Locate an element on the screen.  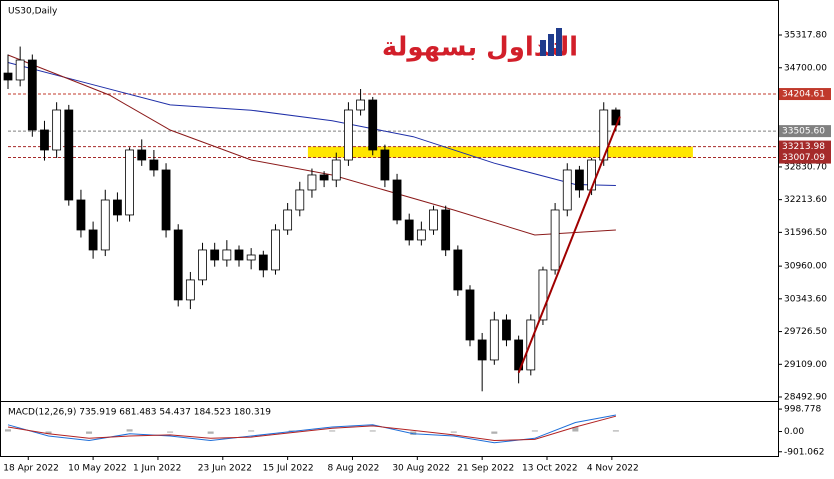
x-tick-label: 15 Jul 2022 is located at coordinates (288, 469).